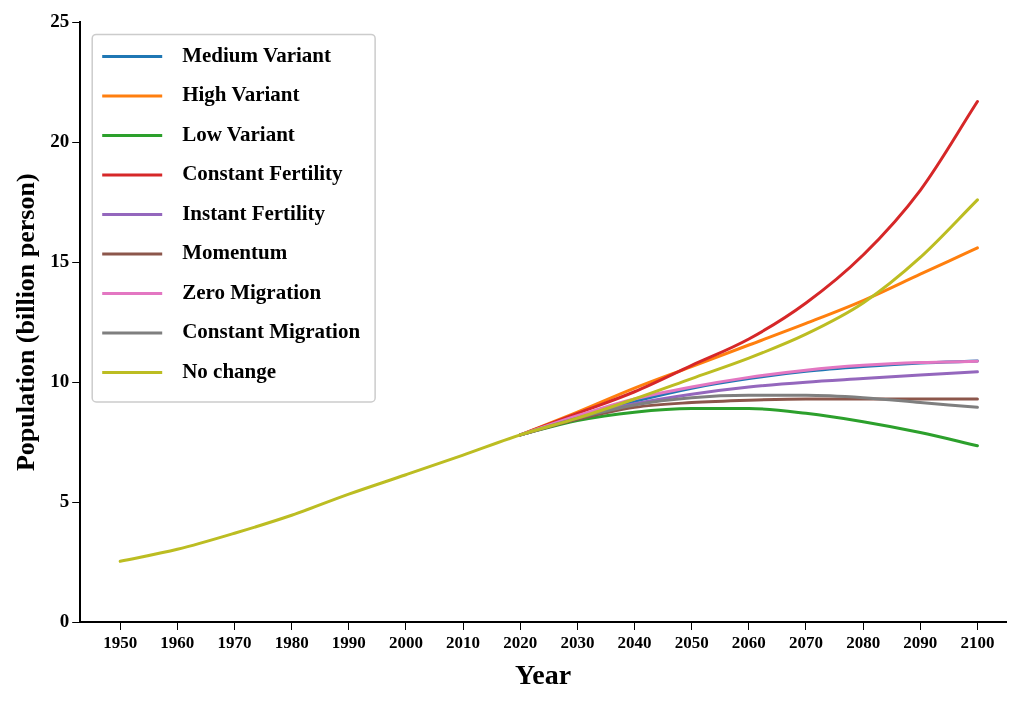 The height and width of the screenshot is (708, 1028). What do you see at coordinates (64, 620) in the screenshot?
I see `y-tick-label: 0` at bounding box center [64, 620].